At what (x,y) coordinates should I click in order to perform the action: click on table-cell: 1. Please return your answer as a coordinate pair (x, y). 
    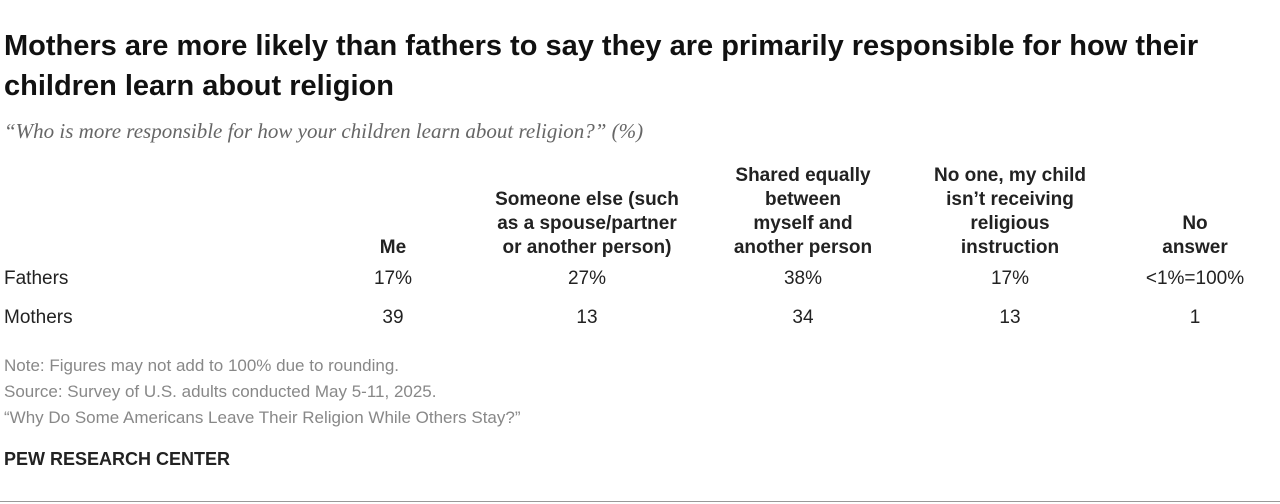
    Looking at the image, I should click on (1195, 317).